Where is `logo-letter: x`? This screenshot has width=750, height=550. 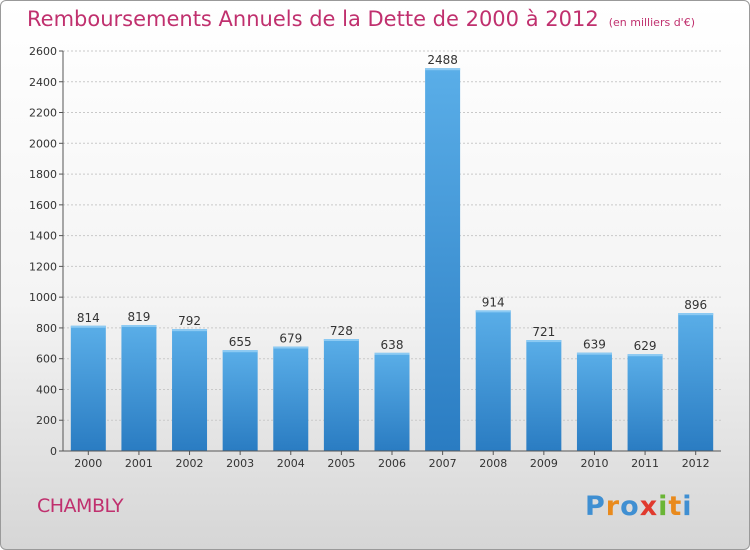
logo-letter: x is located at coordinates (649, 506).